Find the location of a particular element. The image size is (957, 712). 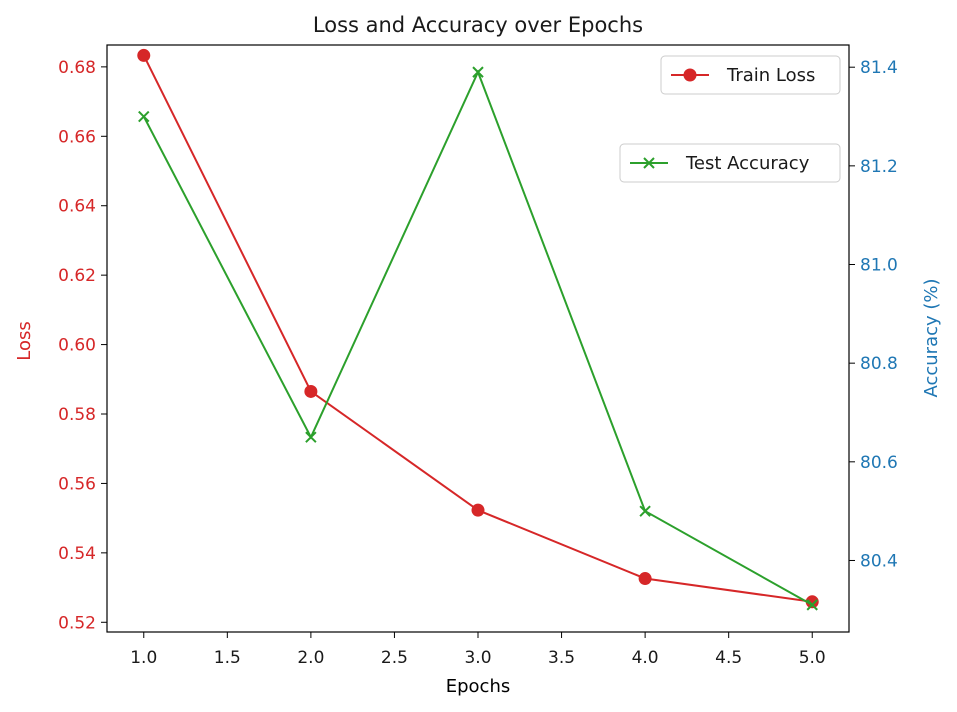

x-tick-label: 2.0 is located at coordinates (310, 658).